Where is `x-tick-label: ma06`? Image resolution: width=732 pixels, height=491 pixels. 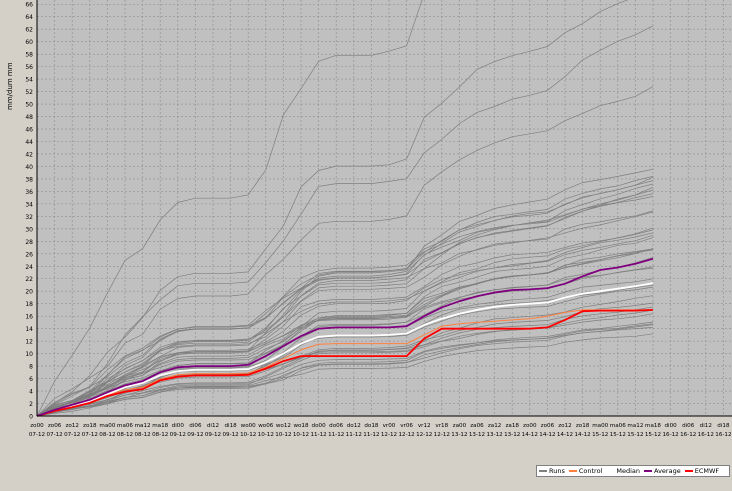
x-tick-label: ma06 is located at coordinates (125, 426).